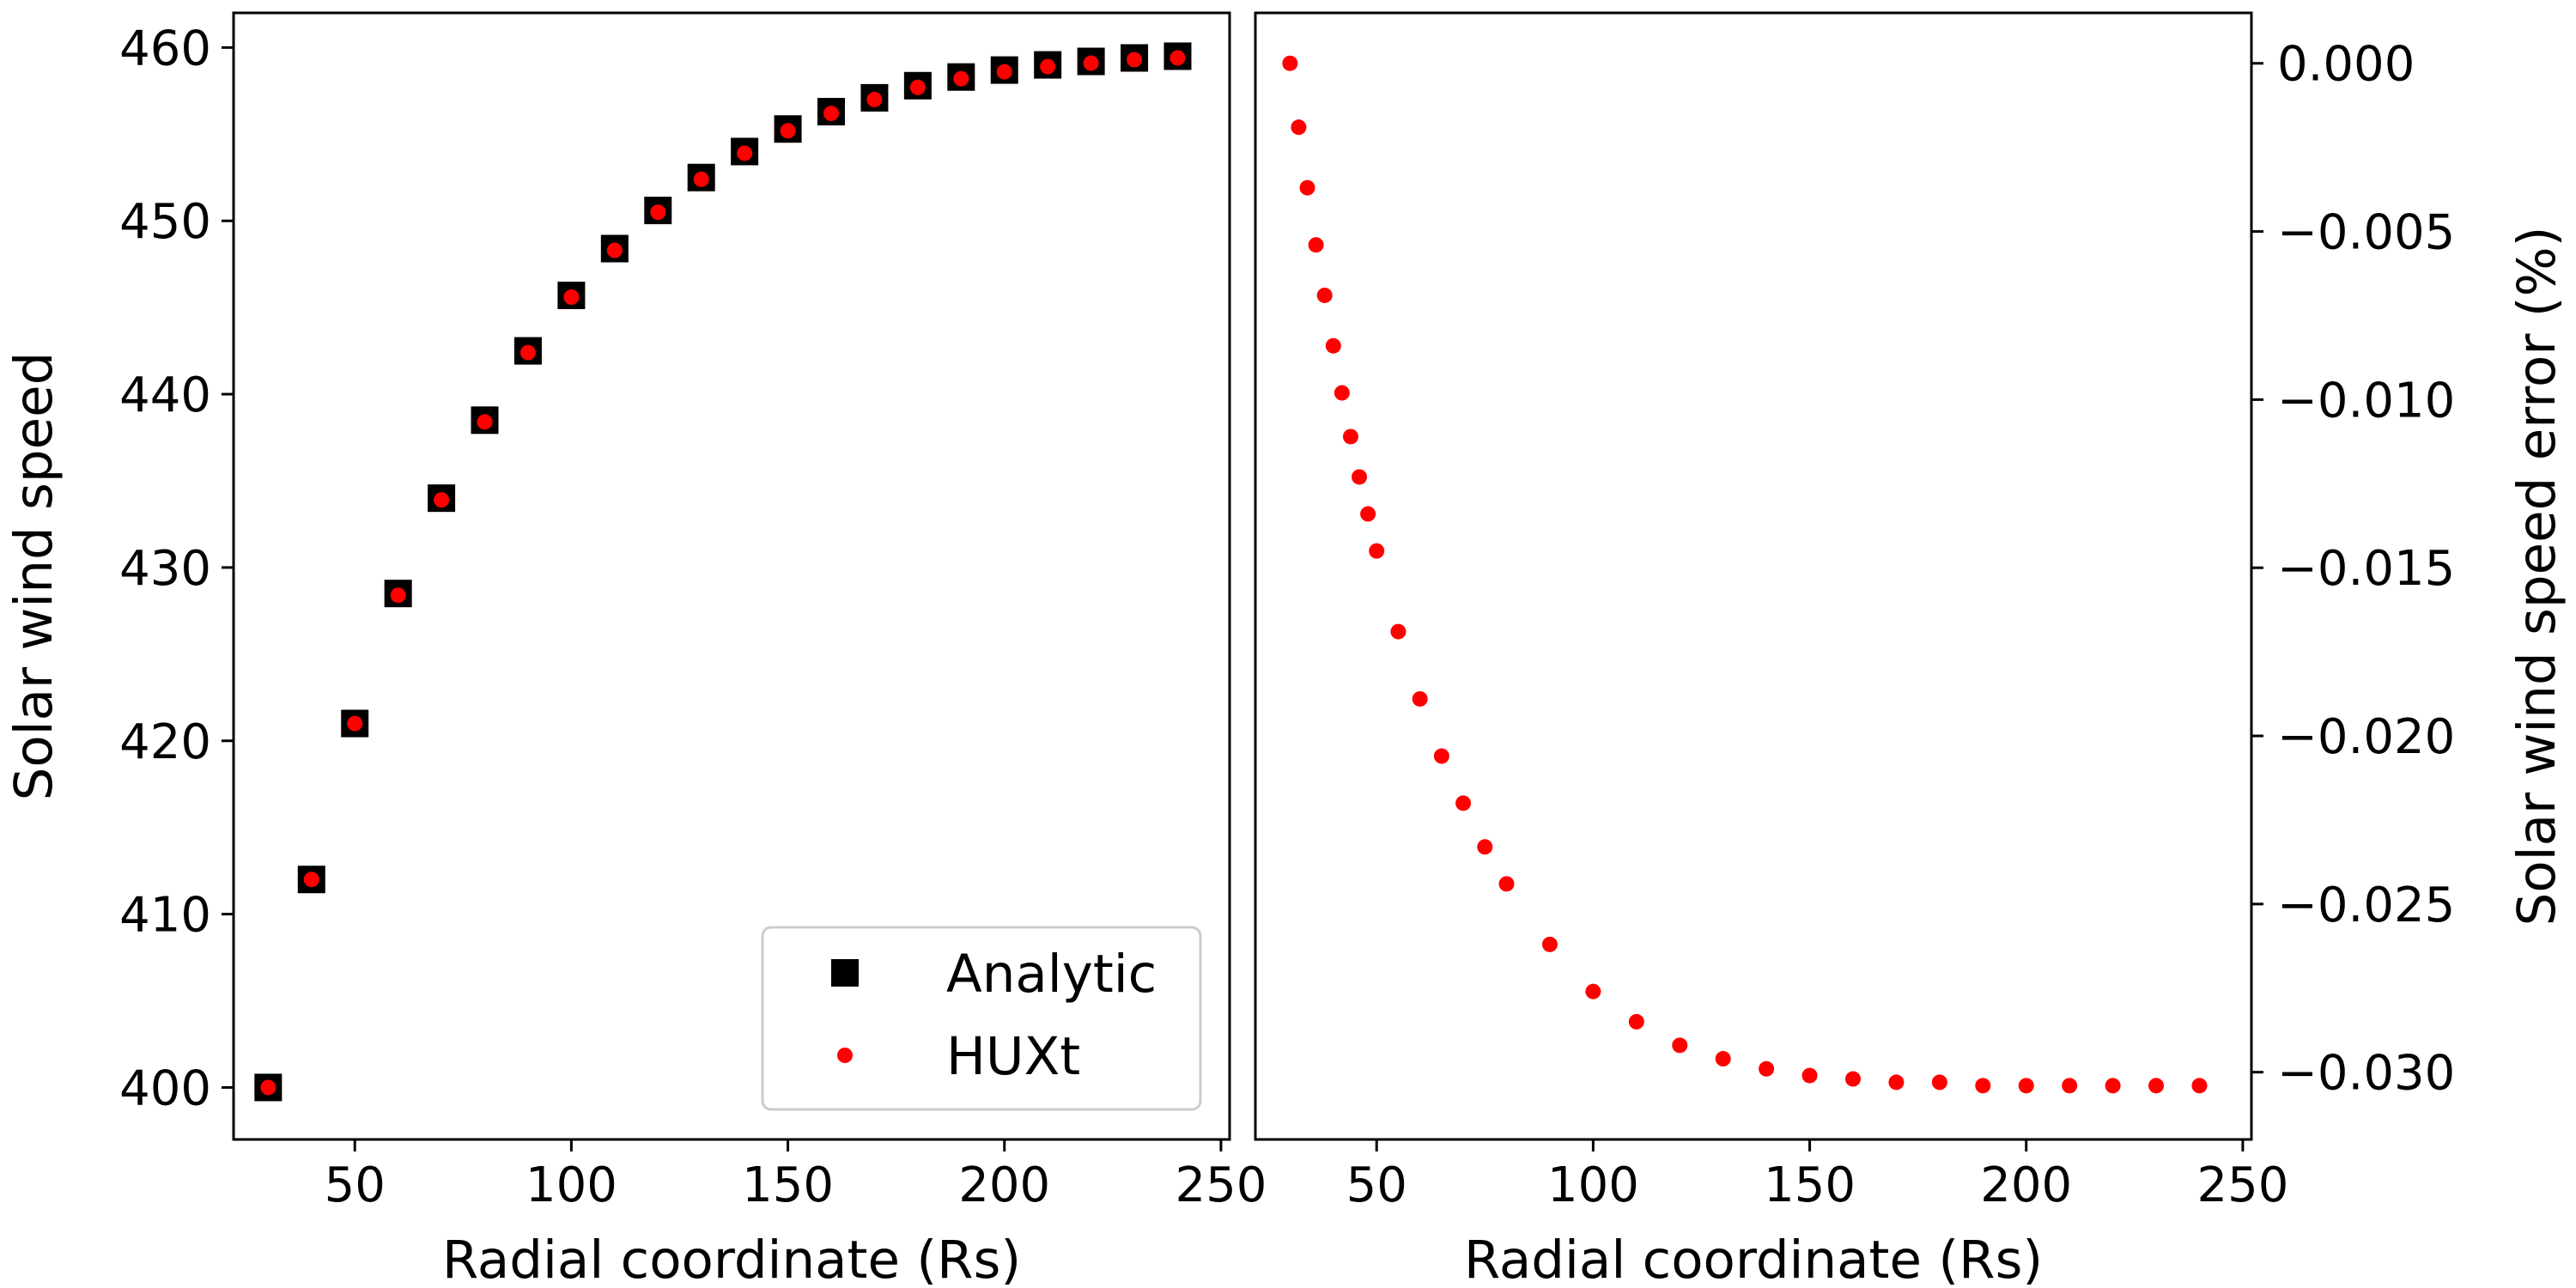  I want to click on chart-left-y-tick-label: 450, so click(165, 222).